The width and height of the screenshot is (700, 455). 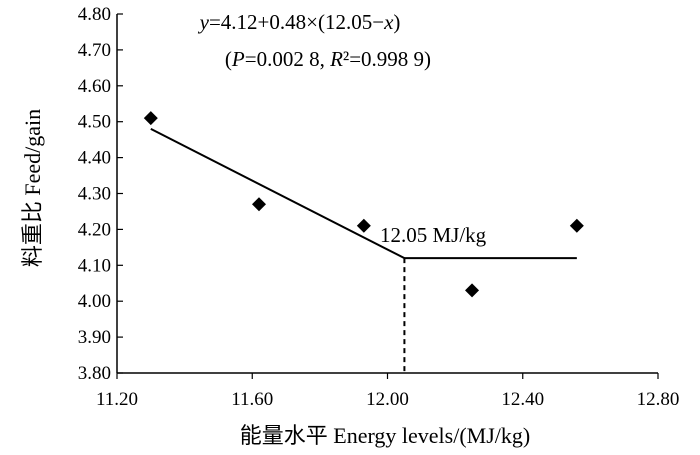 I want to click on y-tick-label: 4.00, so click(x=94, y=301).